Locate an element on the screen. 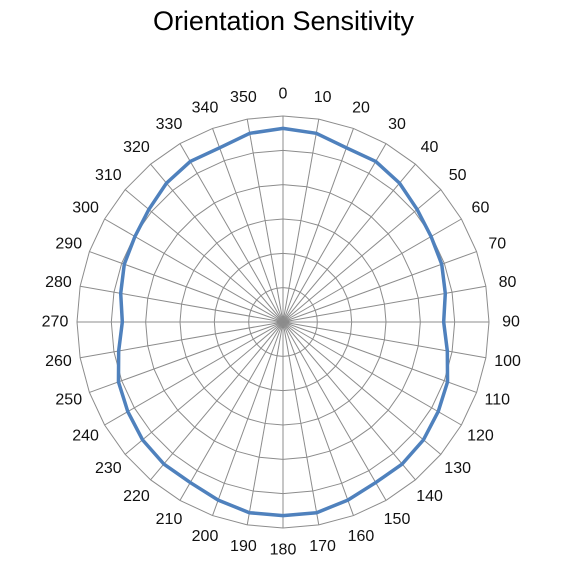 The width and height of the screenshot is (567, 569). tick-label: 230 is located at coordinates (108, 468).